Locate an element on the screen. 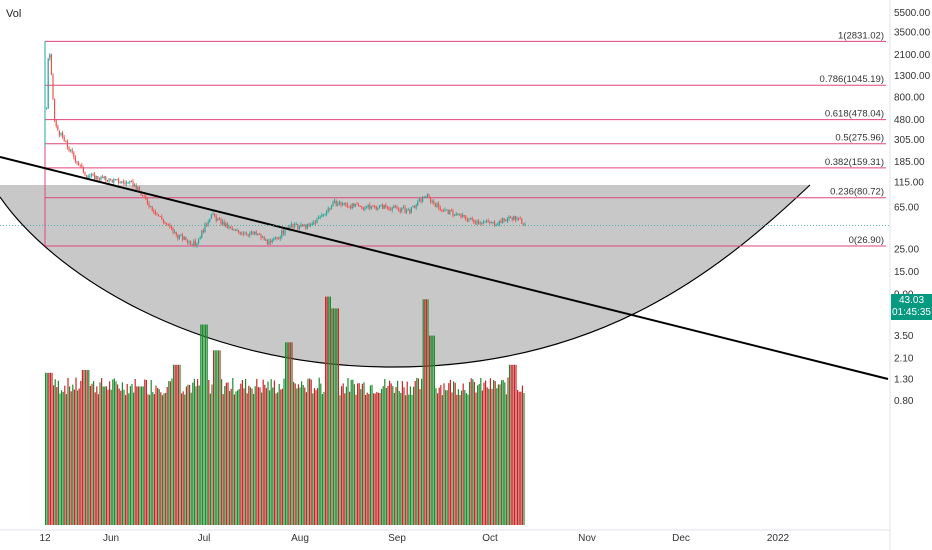  y-tick-label: 65.00 is located at coordinates (906, 208).